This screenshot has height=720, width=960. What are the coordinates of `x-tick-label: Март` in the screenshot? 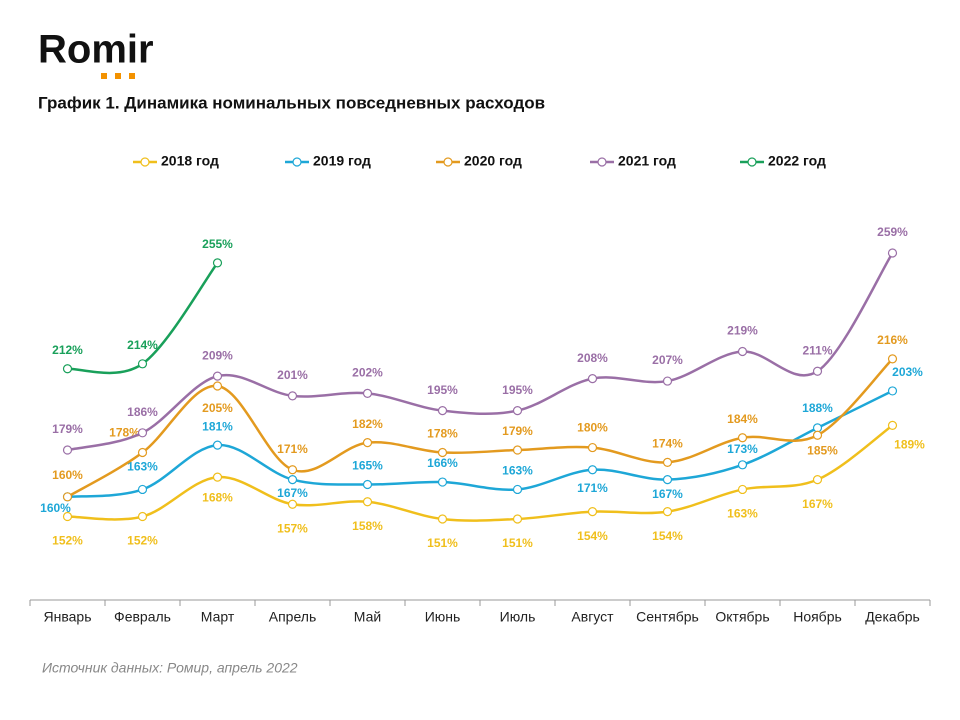 It's located at (218, 617).